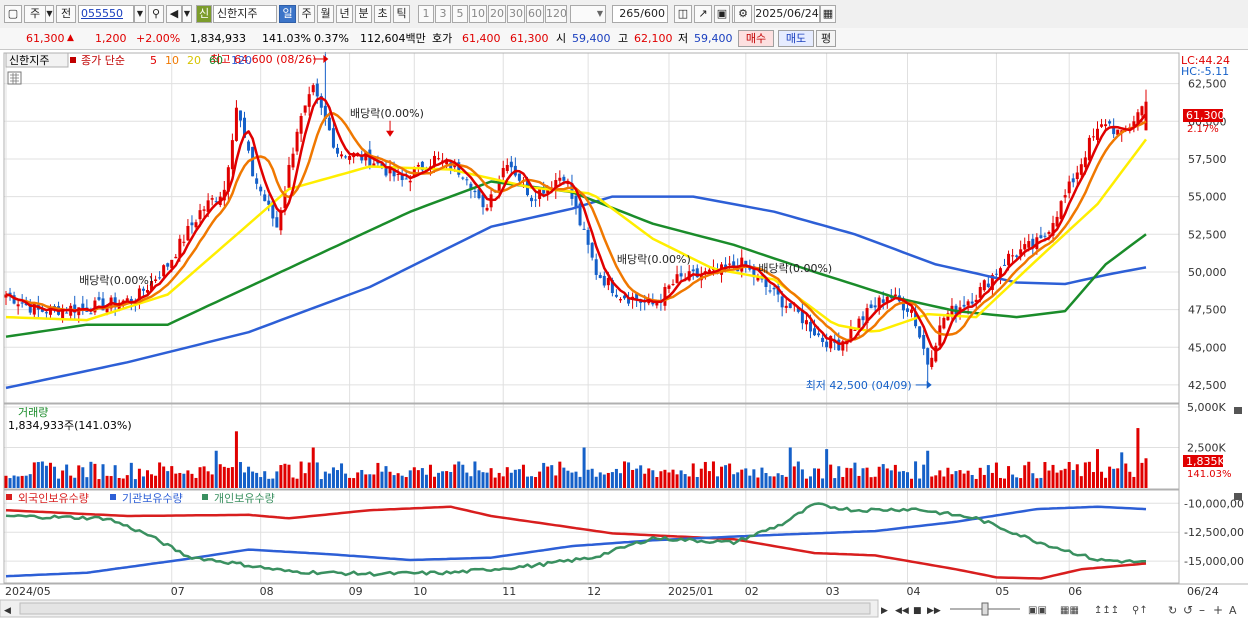  Describe the element at coordinates (796, 38) in the screenshot. I see `sell-button: 매도` at that location.